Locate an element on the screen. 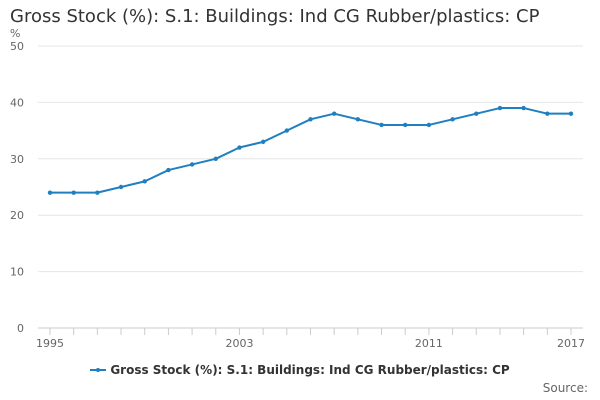 The height and width of the screenshot is (400, 600). x-axis: 1995 2003 2011 2017 is located at coordinates (310, 339).